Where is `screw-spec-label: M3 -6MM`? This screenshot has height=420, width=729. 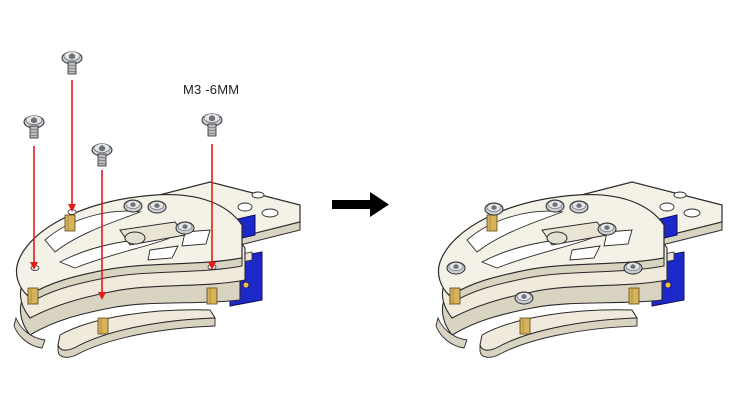
screw-spec-label: M3 -6MM is located at coordinates (211, 89).